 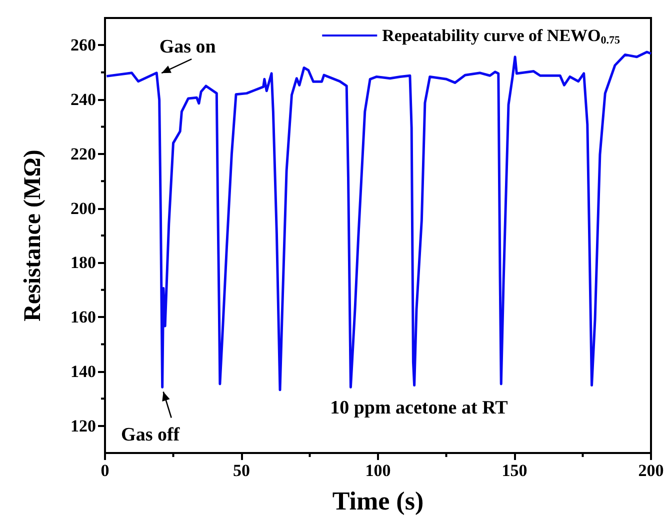 What do you see at coordinates (83, 45) in the screenshot?
I see `y-tick-label: 260` at bounding box center [83, 45].